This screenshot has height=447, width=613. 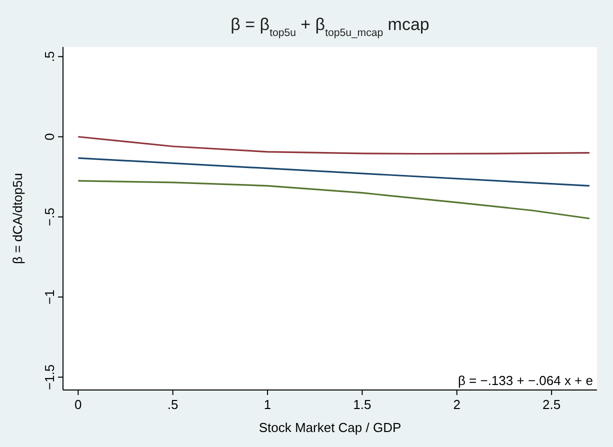 I want to click on x-tick-label: 2.5, so click(x=551, y=404).